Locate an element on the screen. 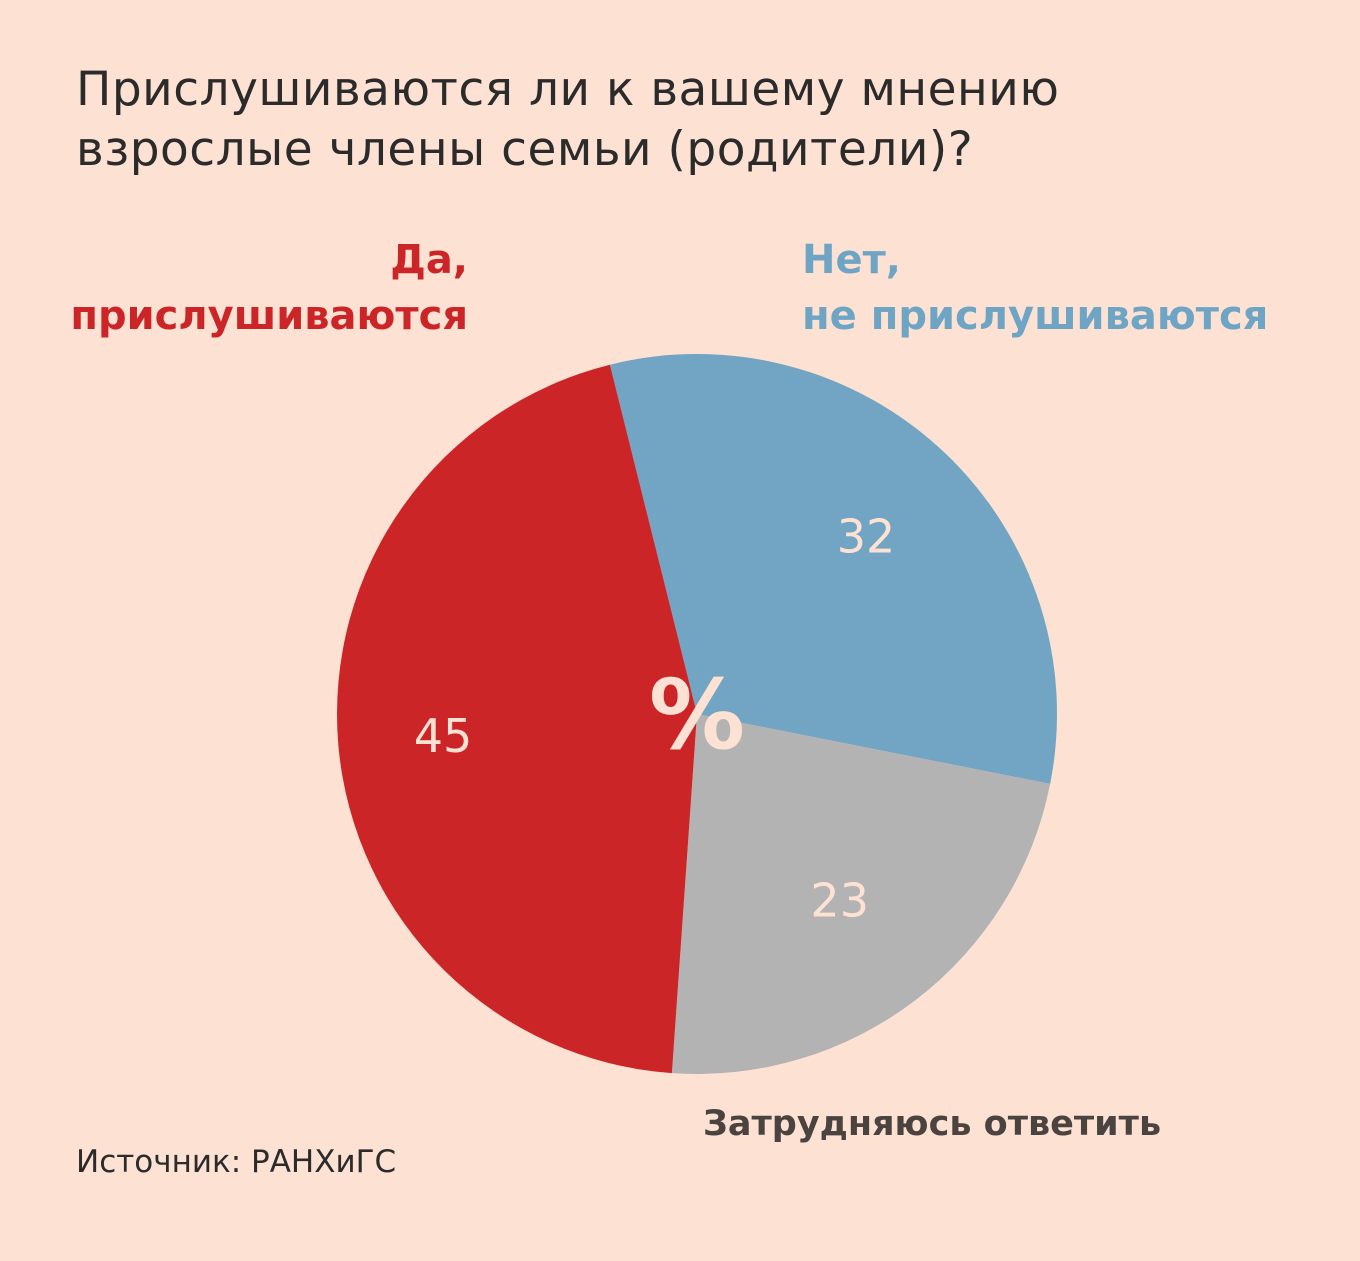 The image size is (1360, 1261). chart-title-line-1: Прислушиваются ли к вашему мнению is located at coordinates (568, 89).